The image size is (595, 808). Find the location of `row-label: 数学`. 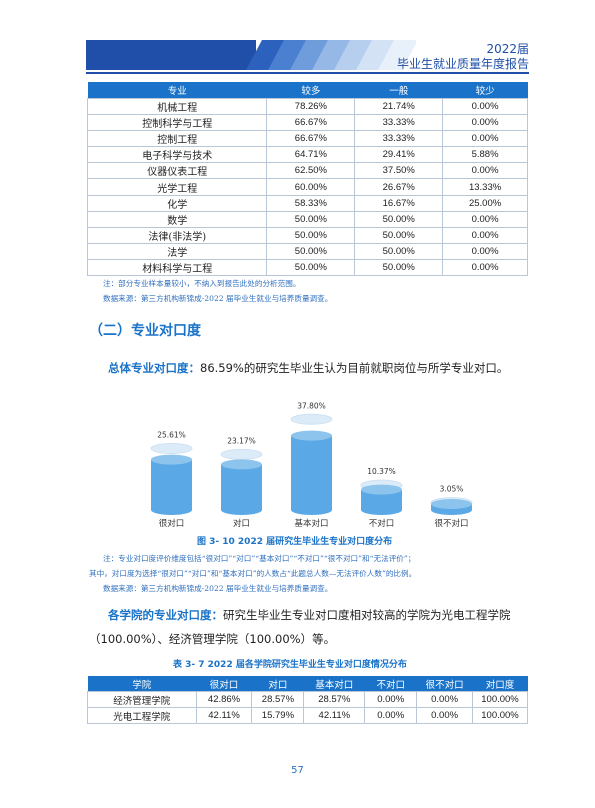

row-label: 数学 is located at coordinates (177, 219).